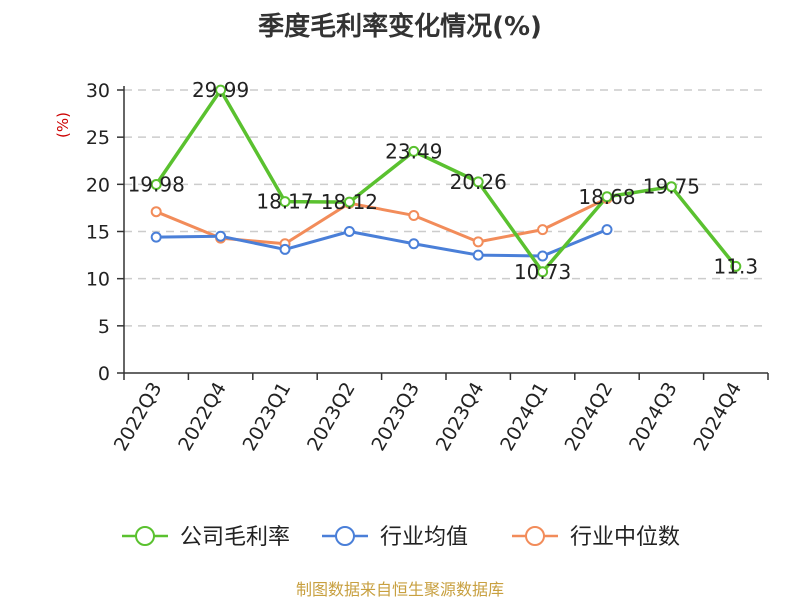 The image size is (800, 600). Describe the element at coordinates (138, 417) in the screenshot. I see `x-tick-label: 2022Q3` at that location.